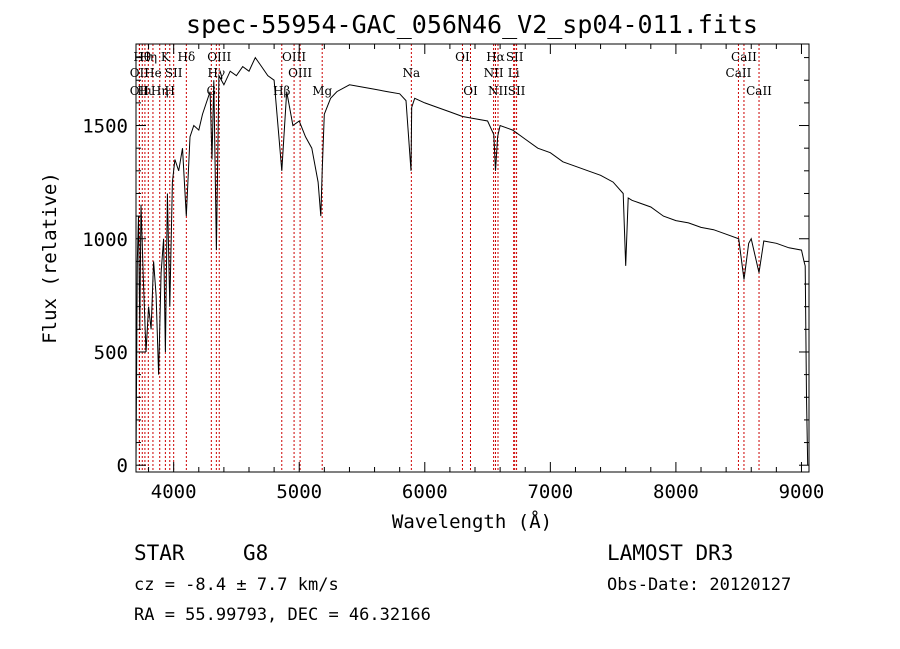 The image size is (900, 649). I want to click on object-class: STAR, so click(159, 553).